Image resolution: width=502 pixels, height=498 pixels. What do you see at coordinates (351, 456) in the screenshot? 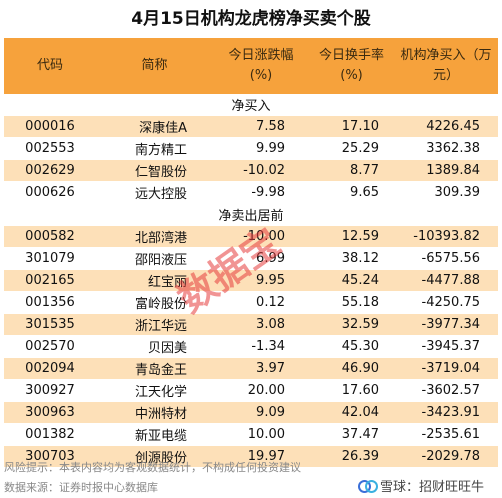
I see `turnover-cell: 26.39` at bounding box center [351, 456].